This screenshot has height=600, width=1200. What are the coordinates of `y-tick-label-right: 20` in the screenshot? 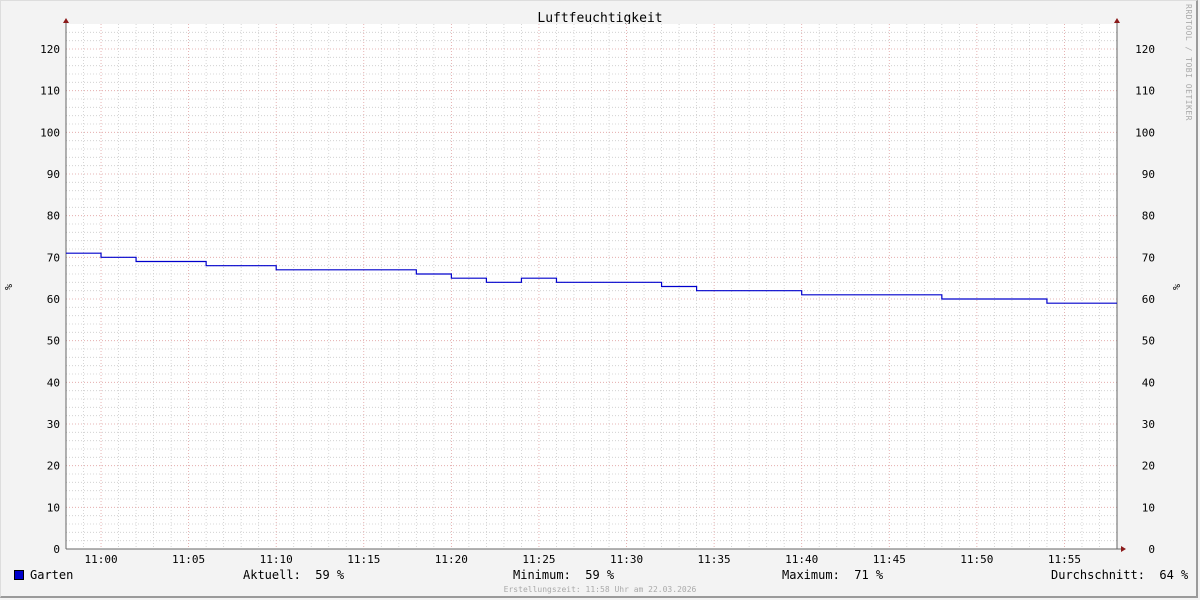 It's located at (1148, 466).